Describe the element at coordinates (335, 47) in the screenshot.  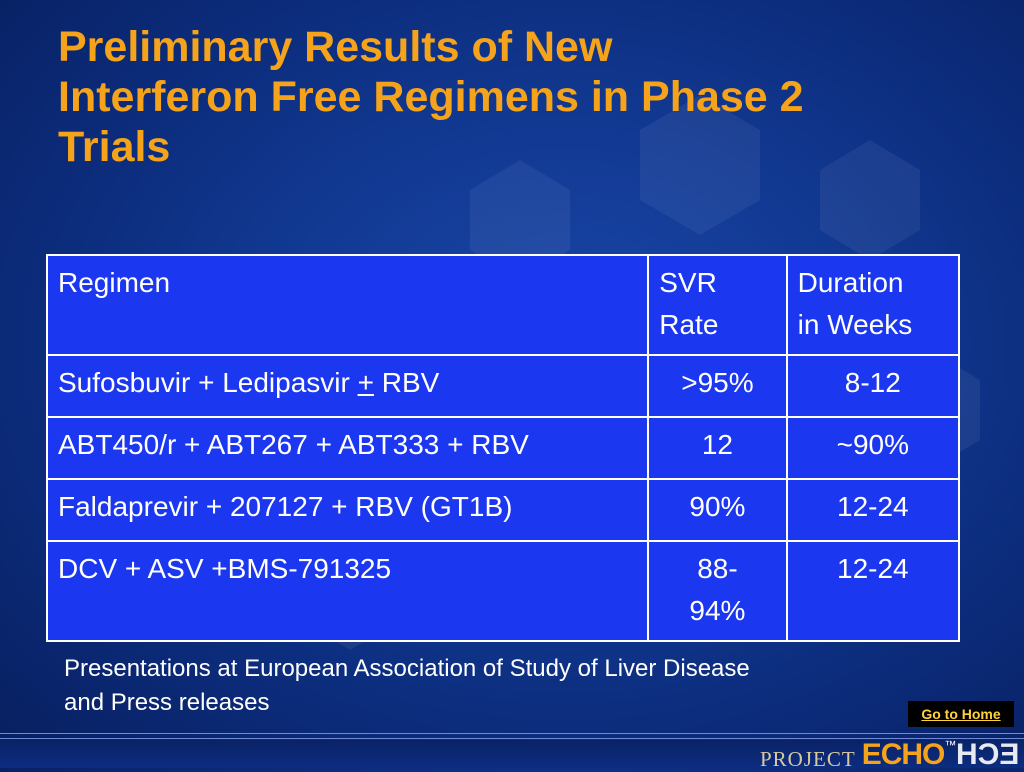
I see `title-line-1: Preliminary Results of New` at that location.